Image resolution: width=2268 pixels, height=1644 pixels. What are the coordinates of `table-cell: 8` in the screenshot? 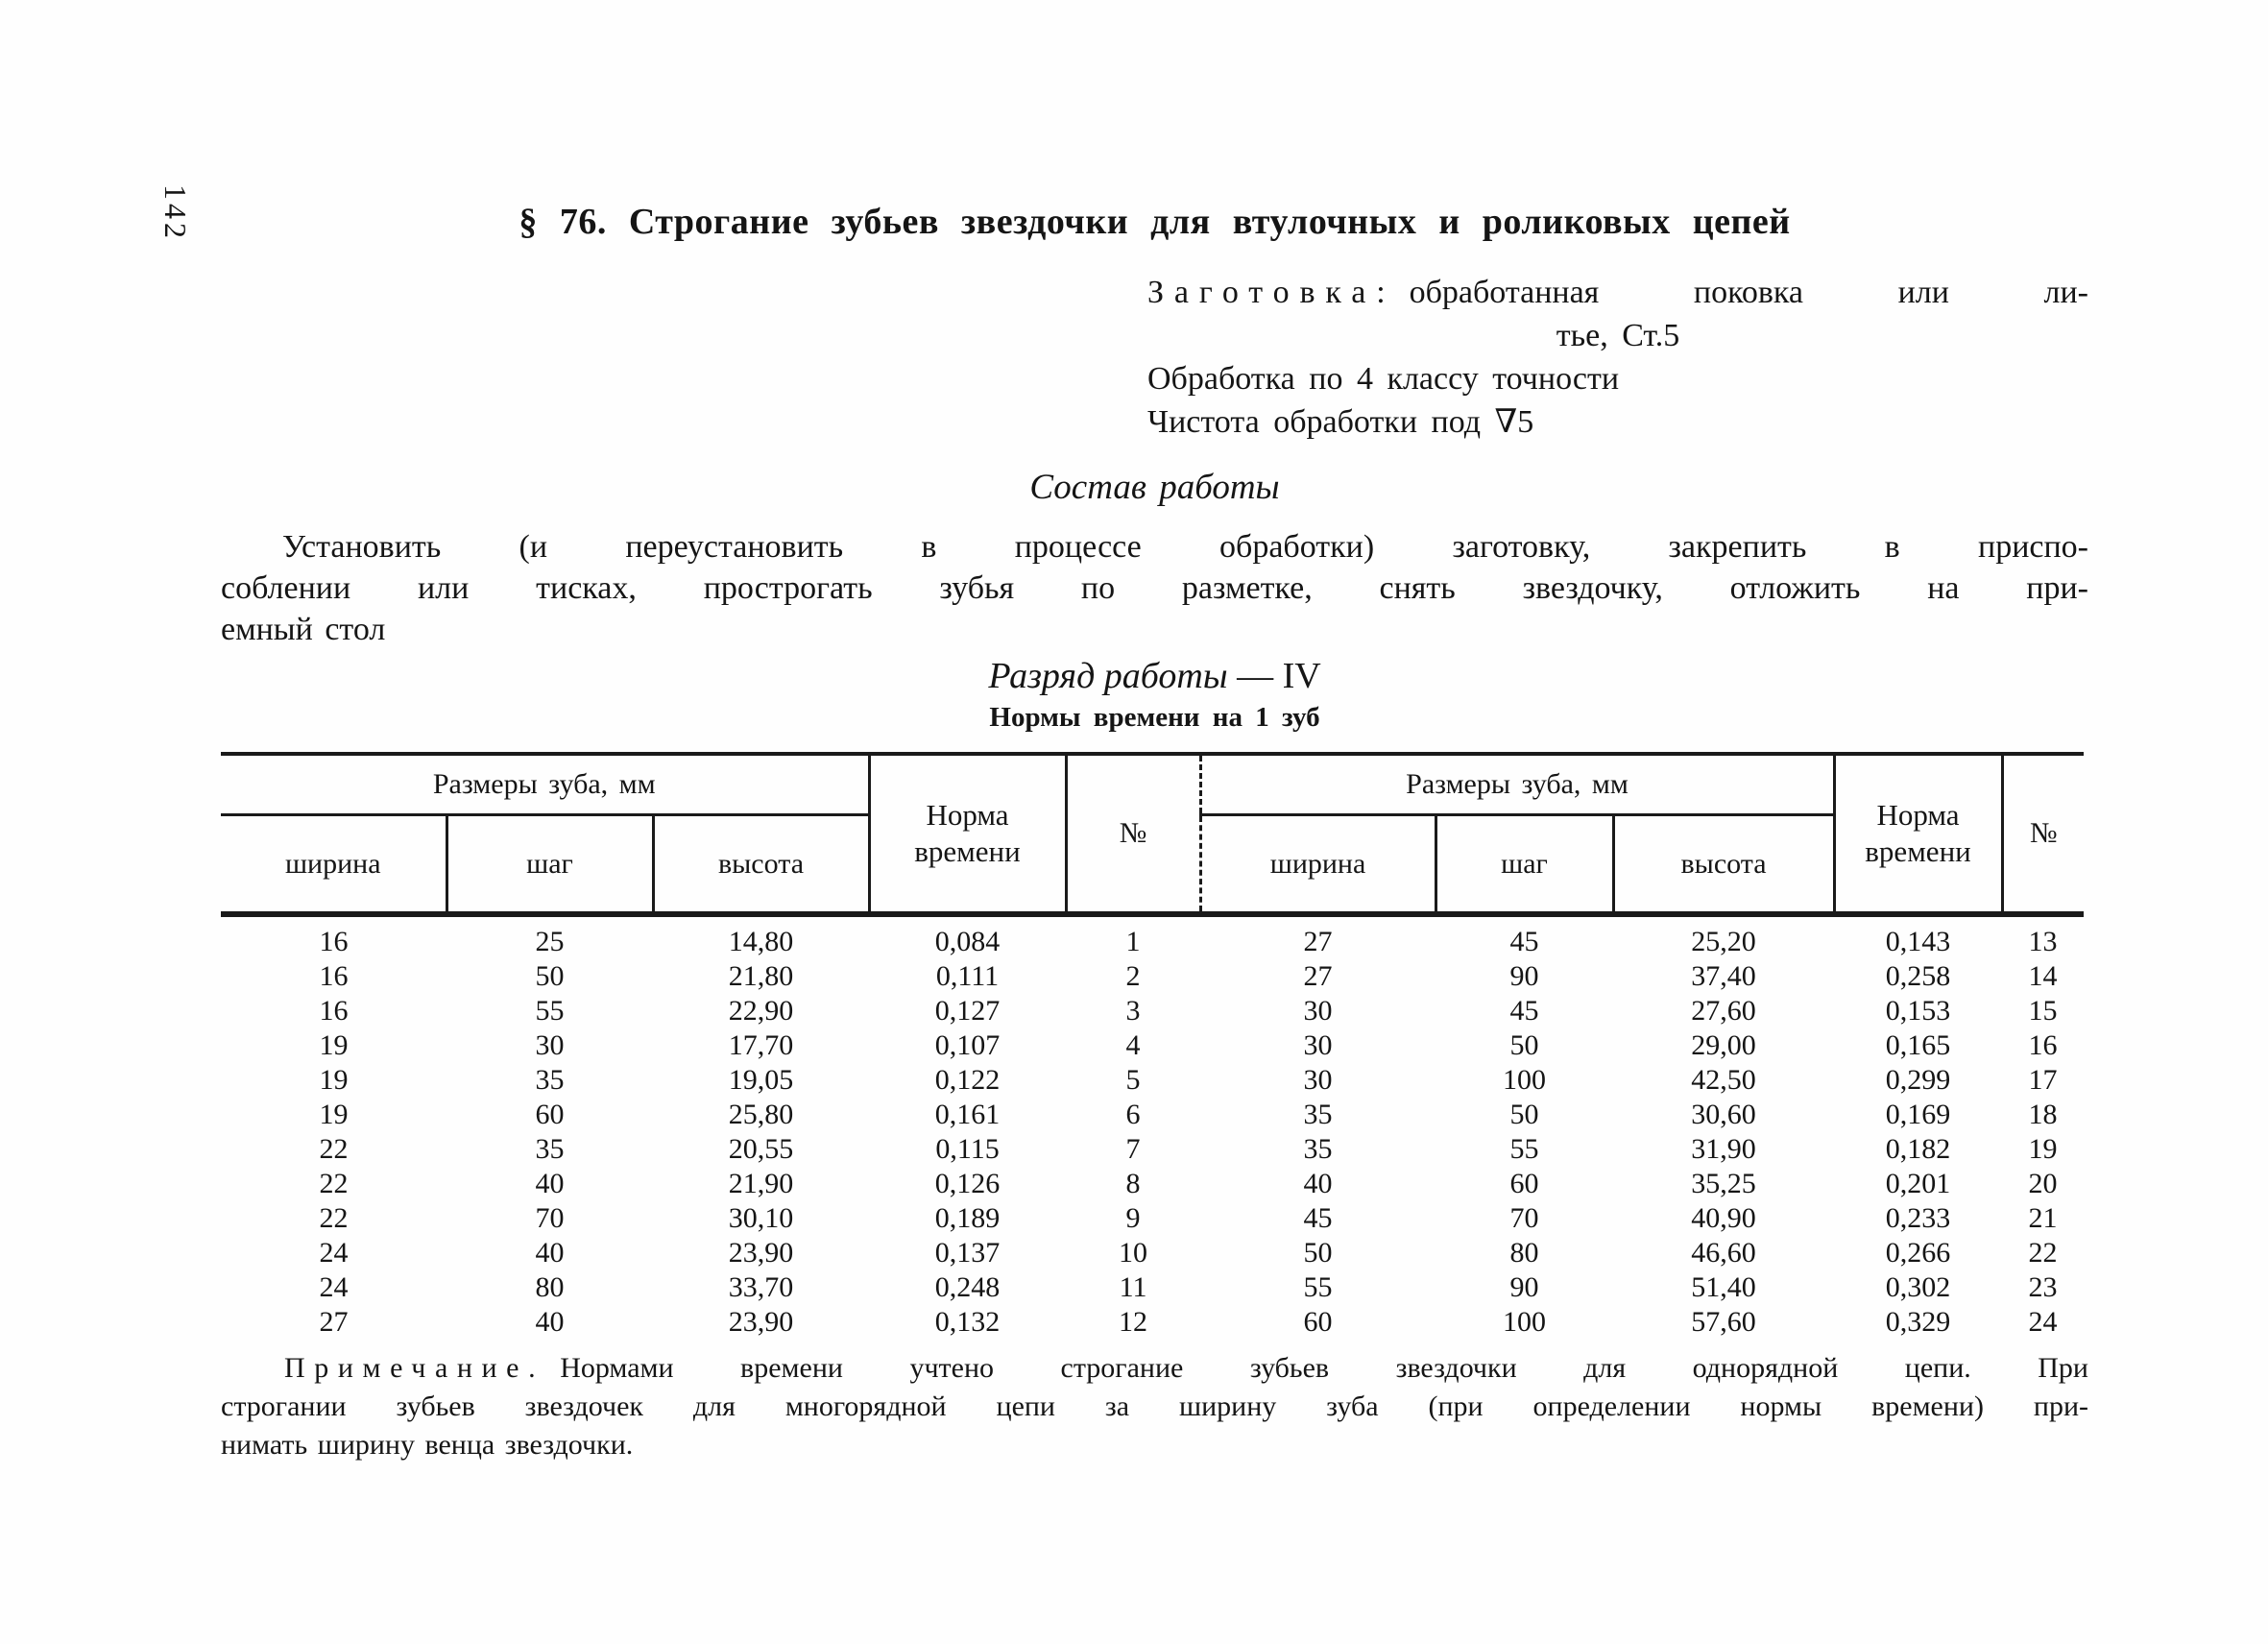 It's located at (1133, 1183).